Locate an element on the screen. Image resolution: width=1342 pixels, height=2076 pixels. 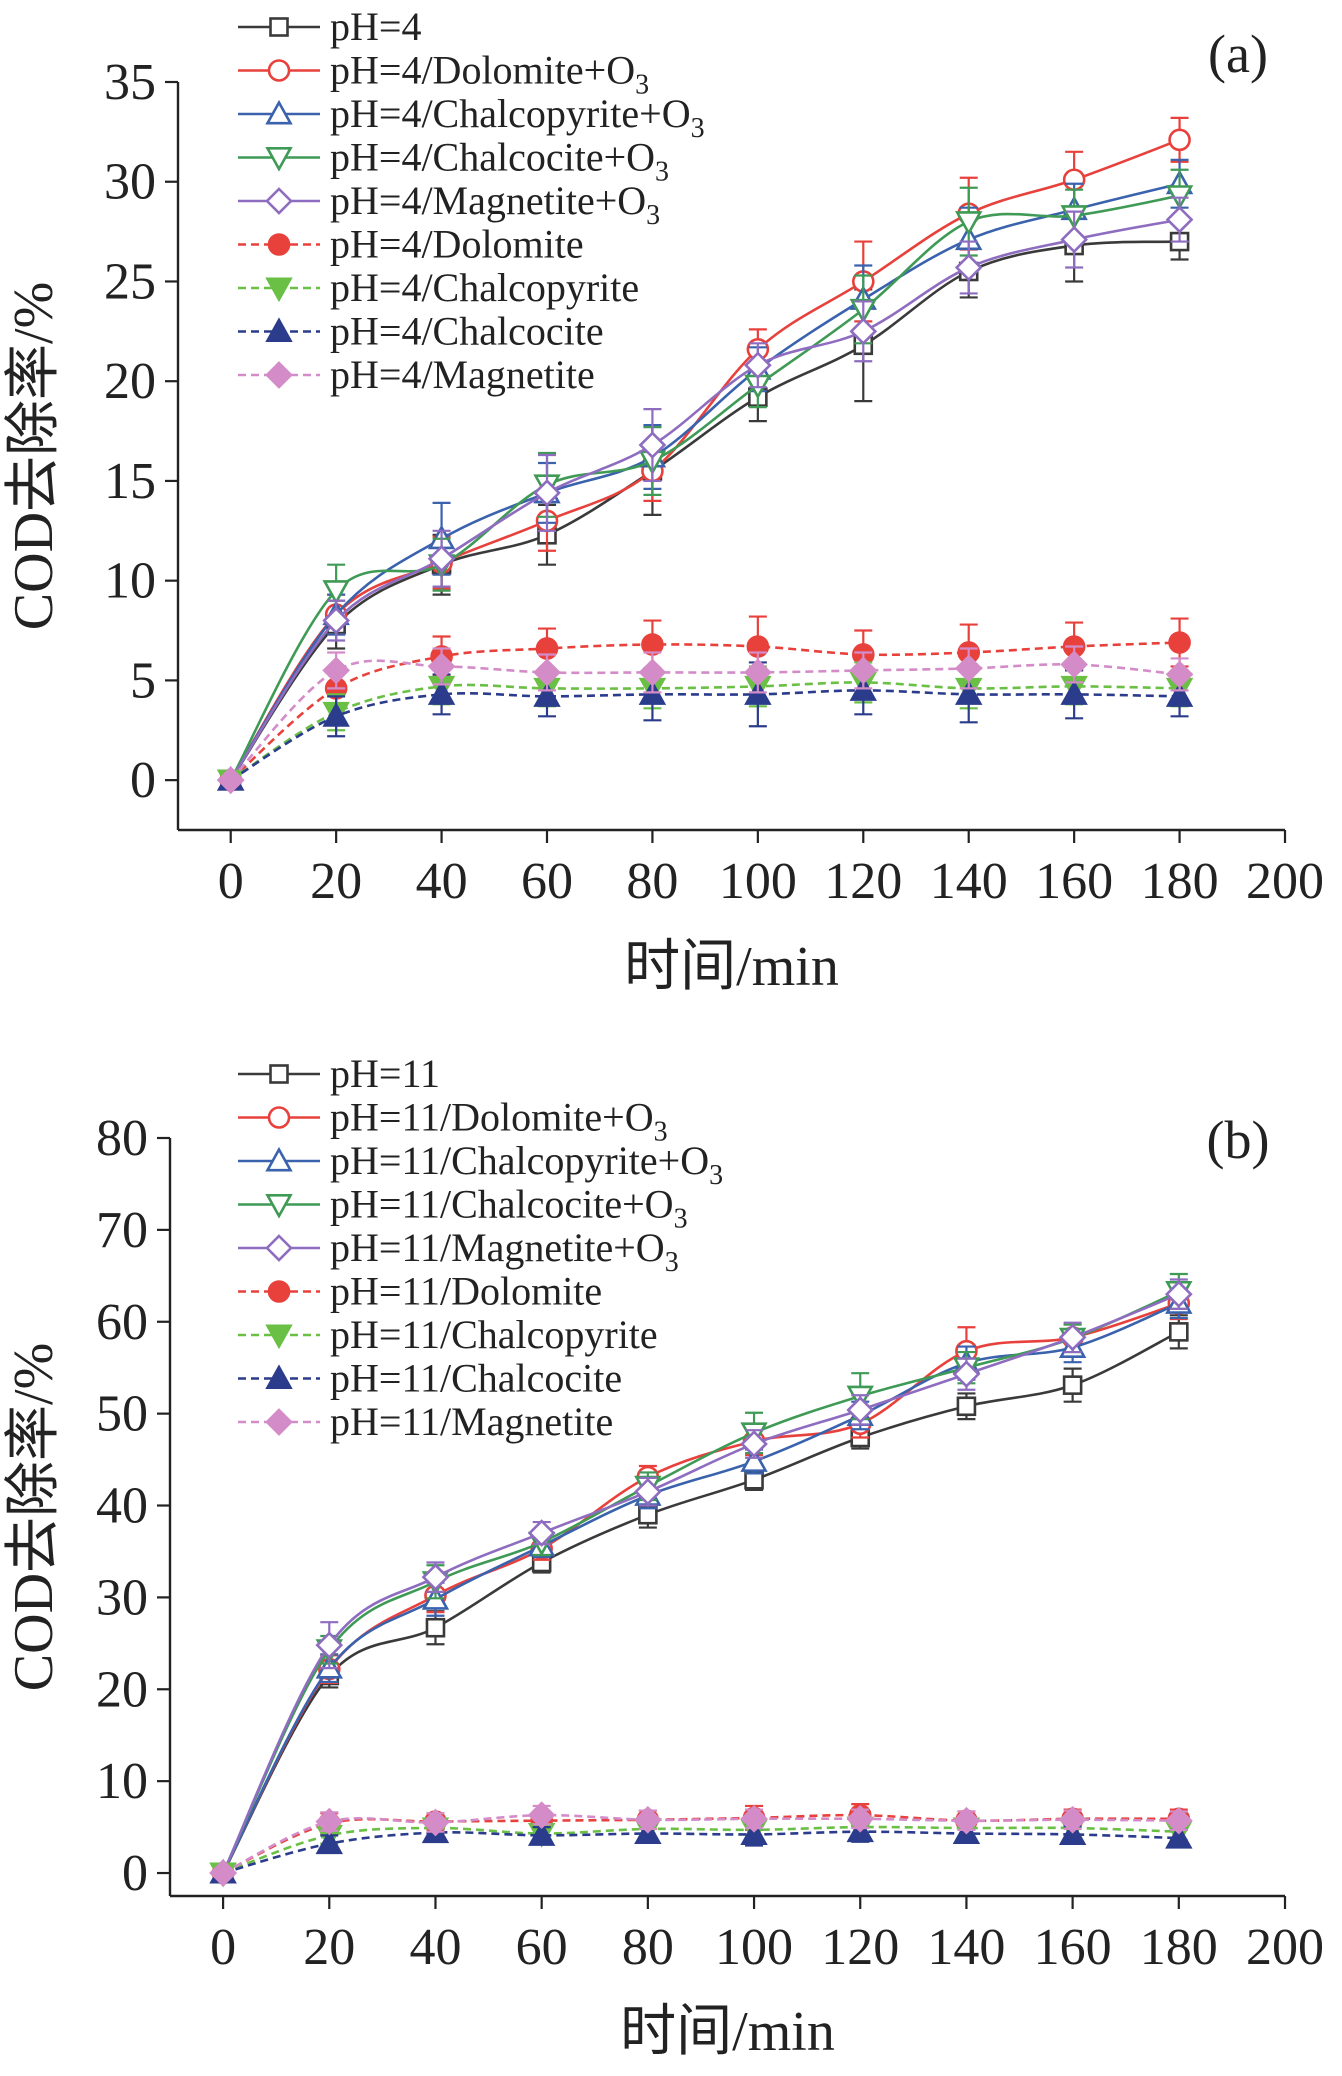
legend-label: pH=4/Chalcocite+O3 is located at coordinates (499, 161).